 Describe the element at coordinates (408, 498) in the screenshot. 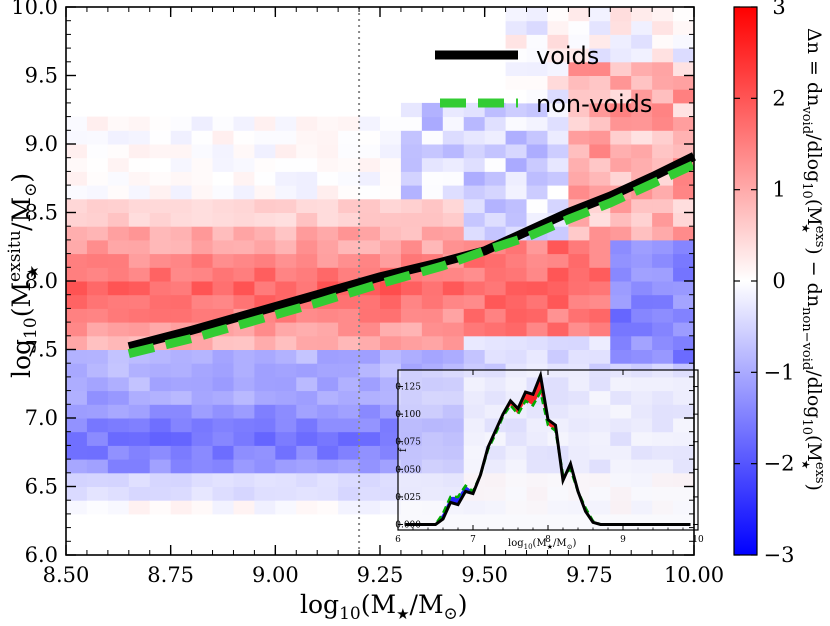

I see `inset-y-tick-label: 0.025` at that location.